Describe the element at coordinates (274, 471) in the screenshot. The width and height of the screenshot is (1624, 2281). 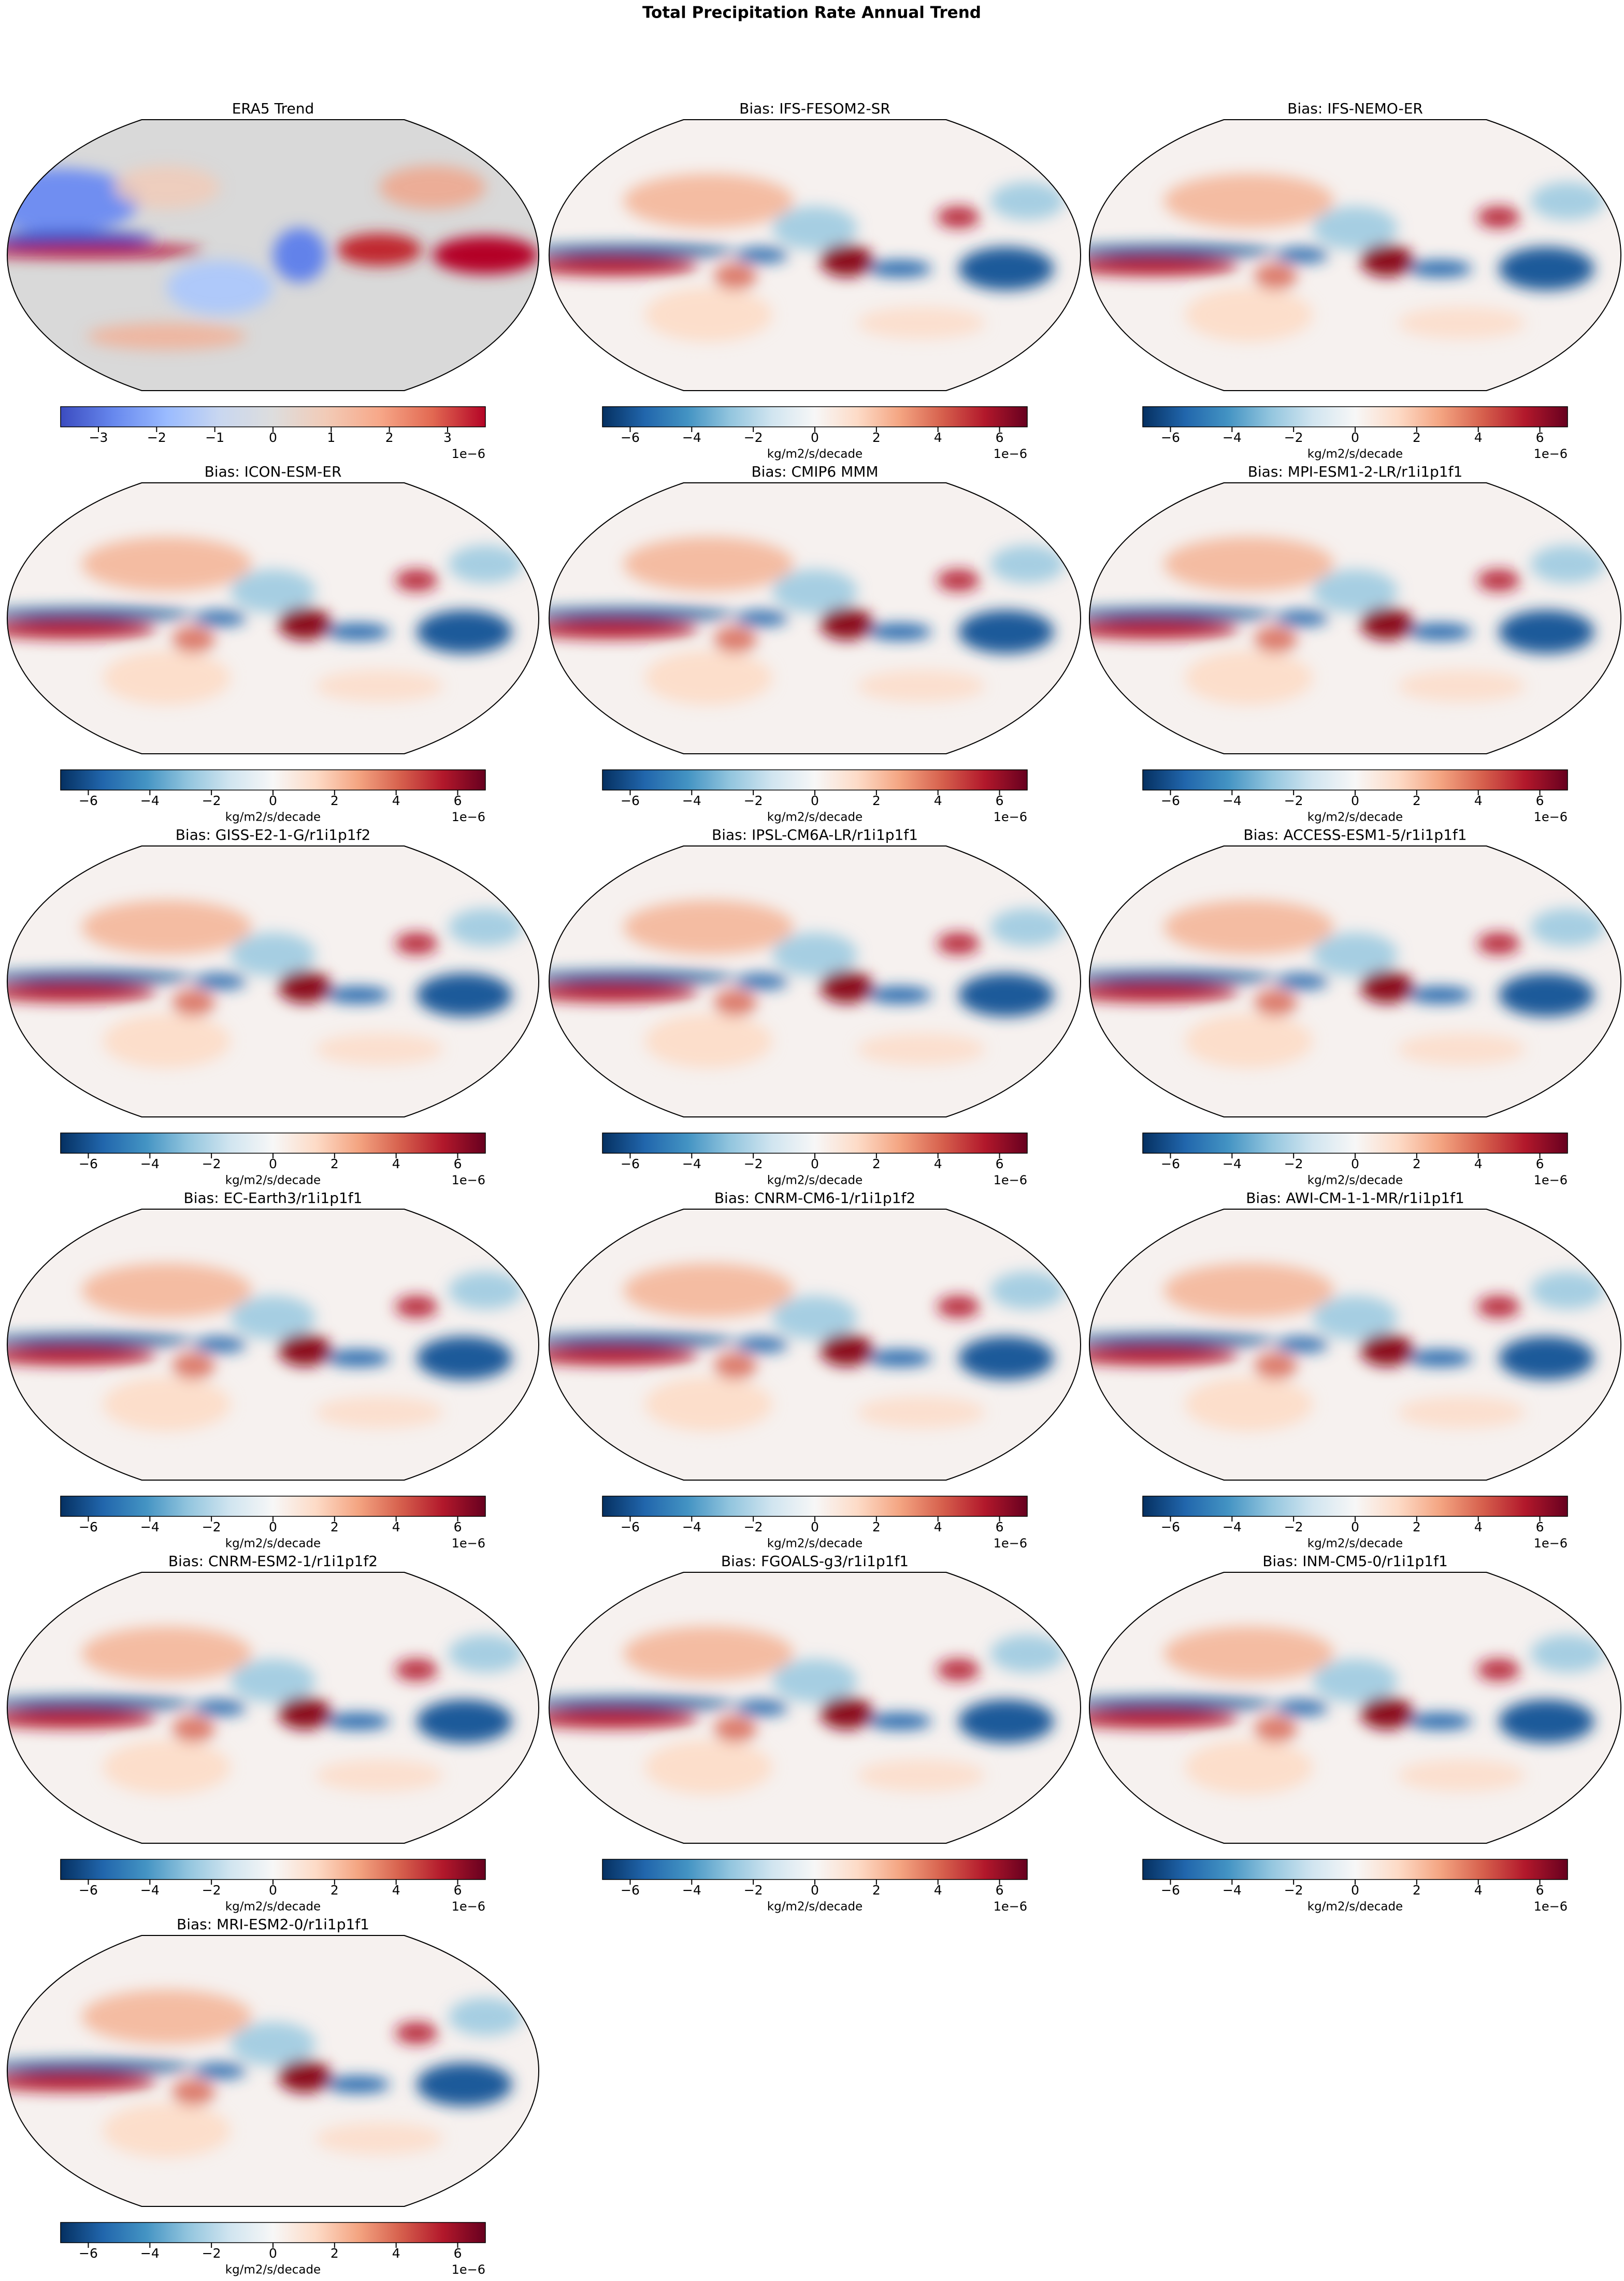
I see `panel-title: Bias: ICON-ESM-ER` at that location.